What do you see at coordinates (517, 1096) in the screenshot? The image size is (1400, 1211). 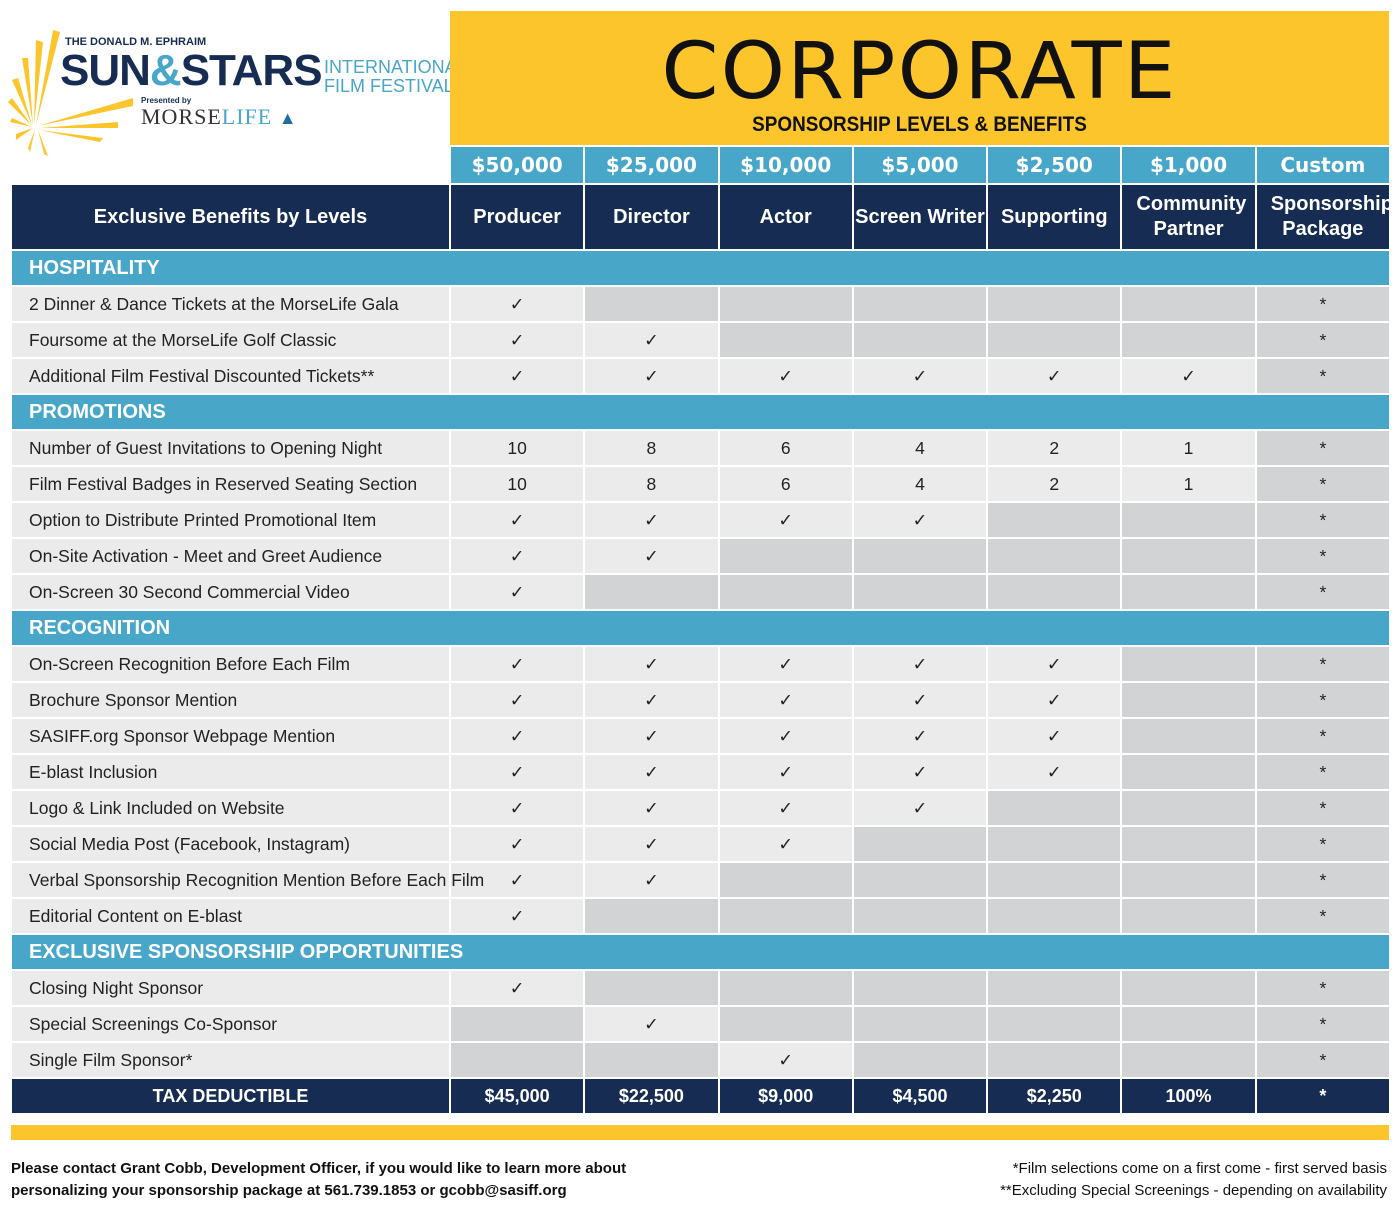 I see `tax-value: $45,000` at bounding box center [517, 1096].